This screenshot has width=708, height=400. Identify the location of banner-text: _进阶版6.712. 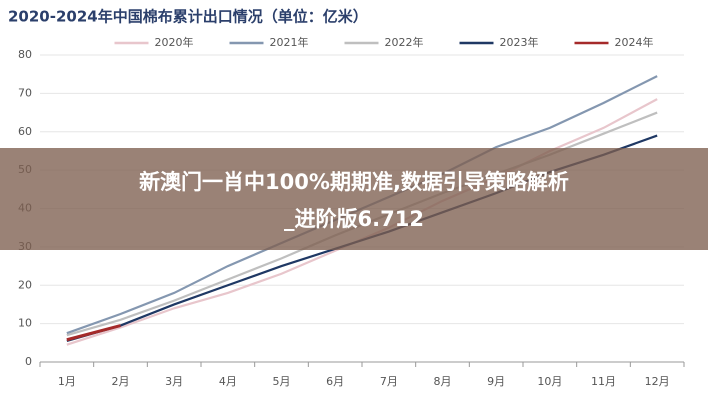
(354, 219).